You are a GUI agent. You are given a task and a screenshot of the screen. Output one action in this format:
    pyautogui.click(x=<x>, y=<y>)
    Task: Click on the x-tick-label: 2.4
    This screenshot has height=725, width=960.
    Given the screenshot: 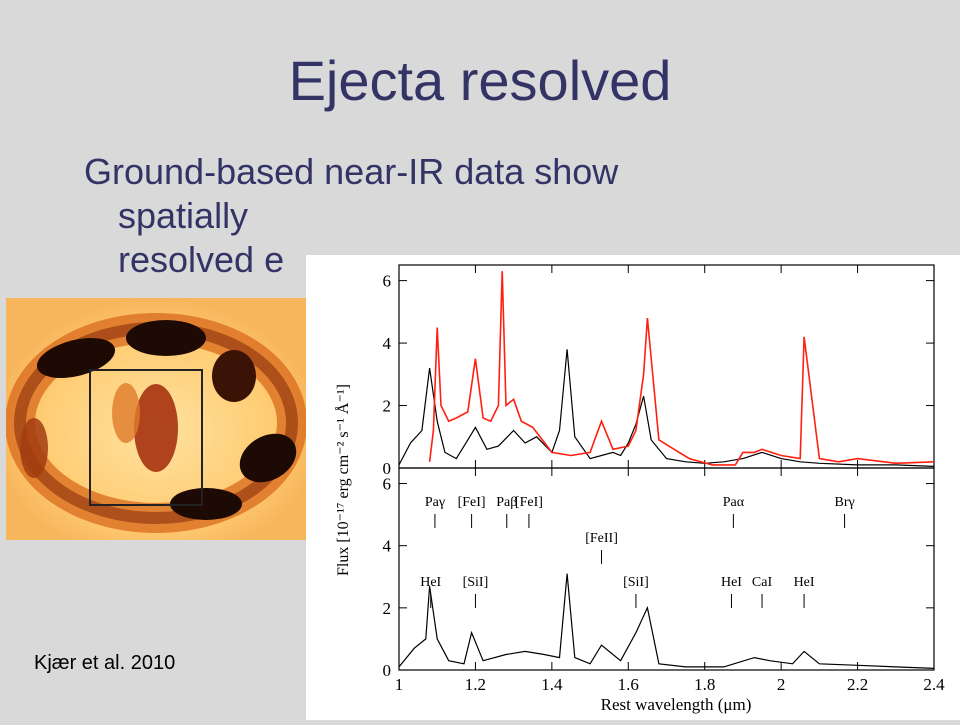 What is the action you would take?
    pyautogui.click(x=934, y=684)
    